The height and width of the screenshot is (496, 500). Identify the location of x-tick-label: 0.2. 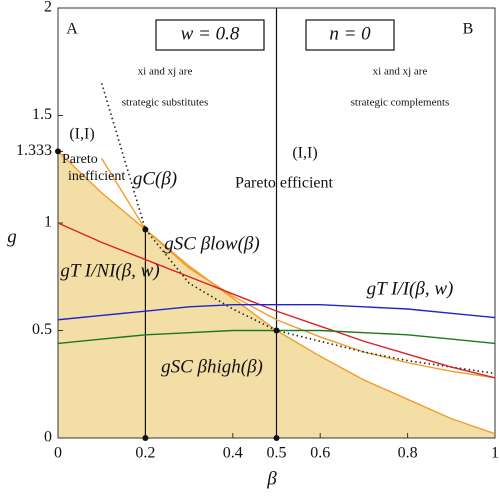
(145, 453).